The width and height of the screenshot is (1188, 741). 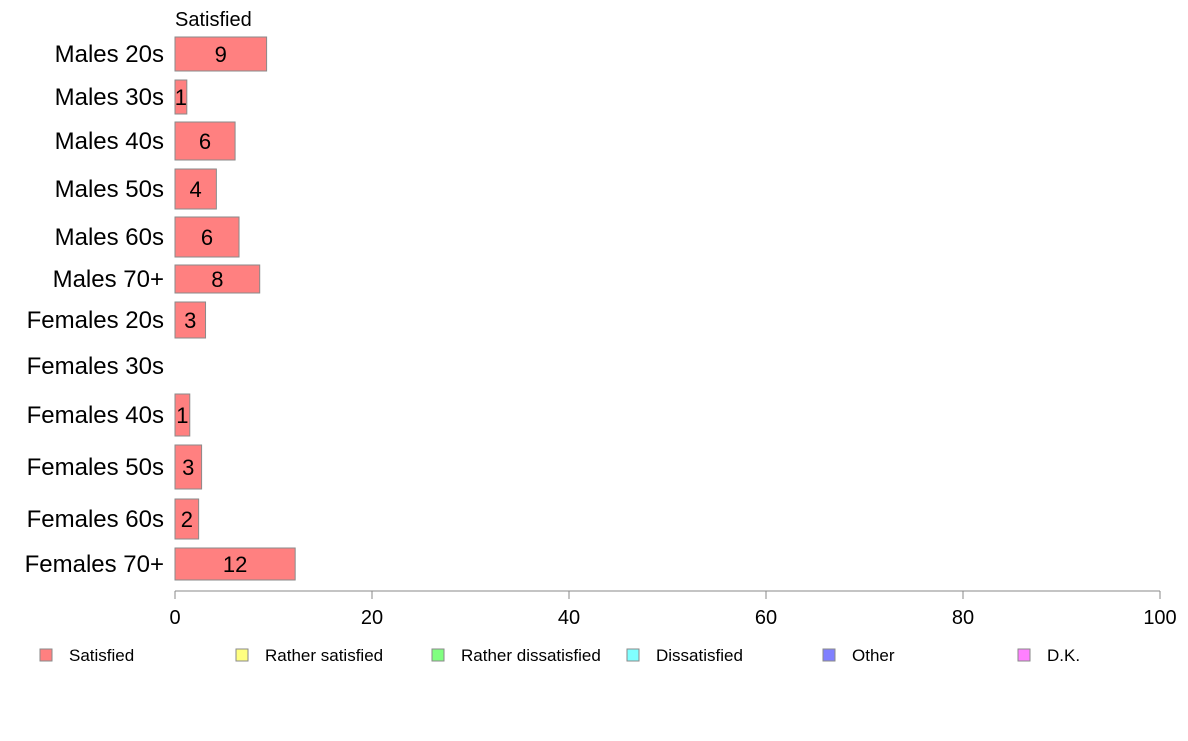 I want to click on bar-females-50s-satisfied, so click(x=188, y=467).